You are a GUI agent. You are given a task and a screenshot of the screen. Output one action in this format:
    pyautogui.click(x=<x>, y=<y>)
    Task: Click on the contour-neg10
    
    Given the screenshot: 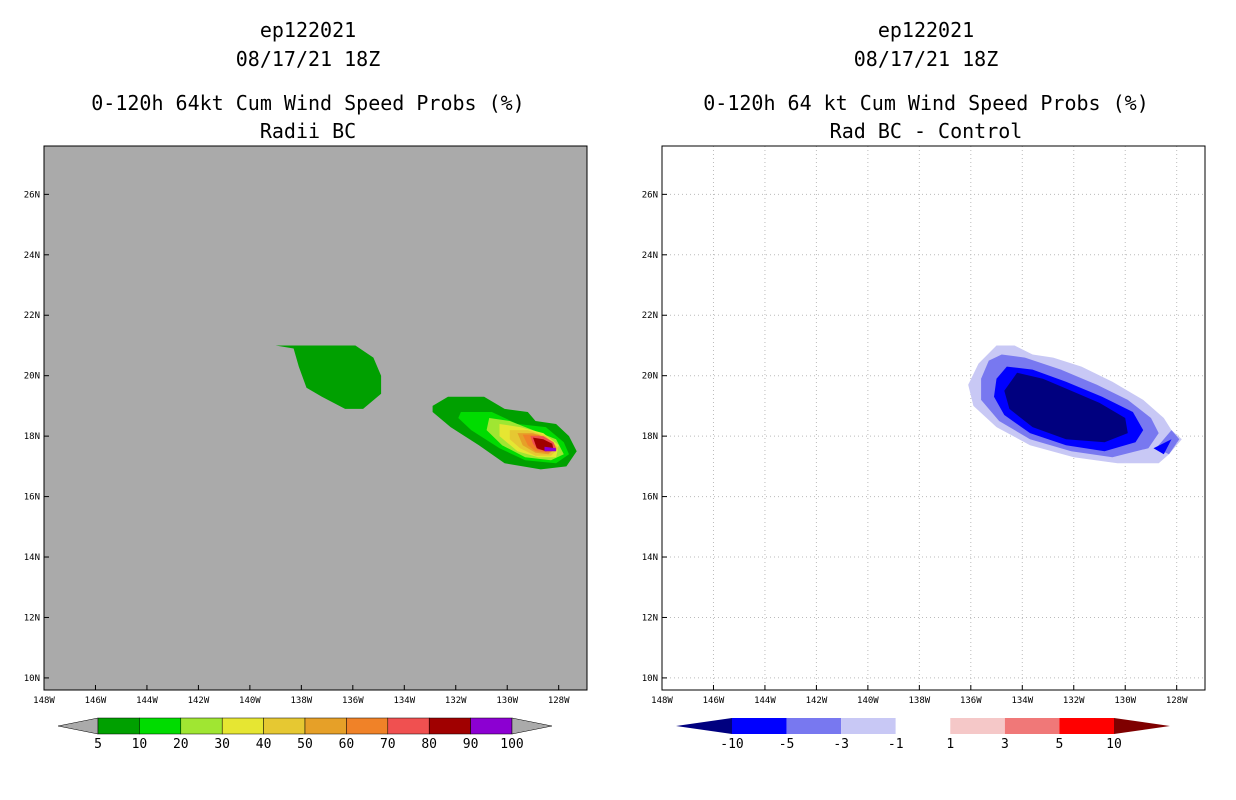 What is the action you would take?
    pyautogui.click(x=1066, y=407)
    